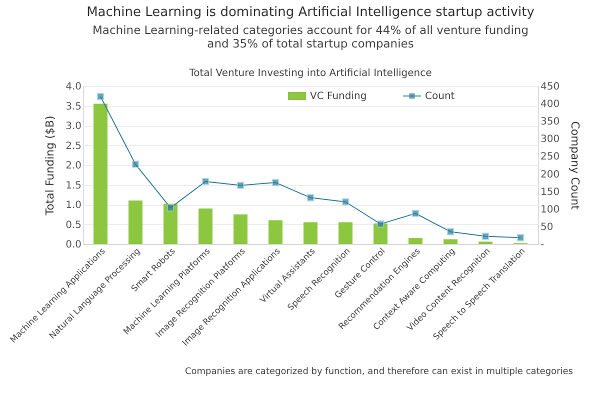 Image resolution: width=600 pixels, height=415 pixels. What do you see at coordinates (74, 87) in the screenshot?
I see `y-tick-label: 4.0` at bounding box center [74, 87].